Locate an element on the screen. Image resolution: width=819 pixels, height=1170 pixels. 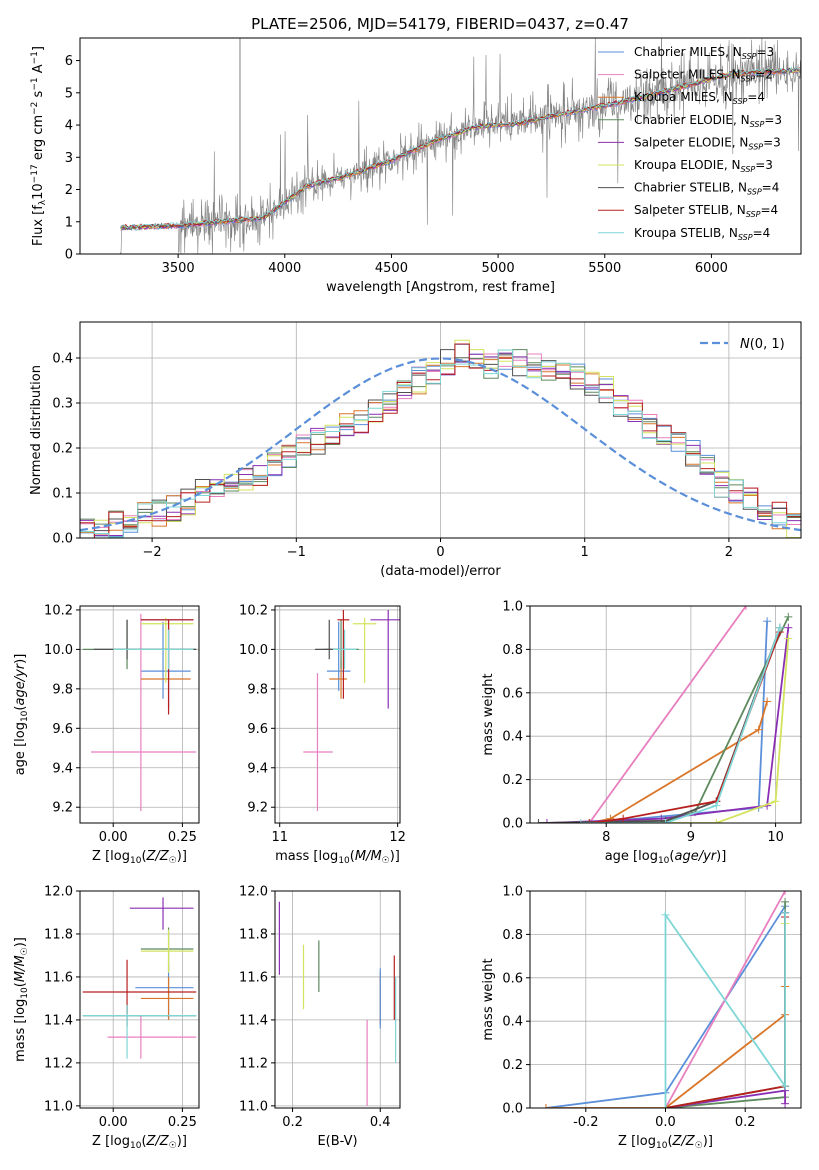
legend-val: =2 is located at coordinates (764, 75).